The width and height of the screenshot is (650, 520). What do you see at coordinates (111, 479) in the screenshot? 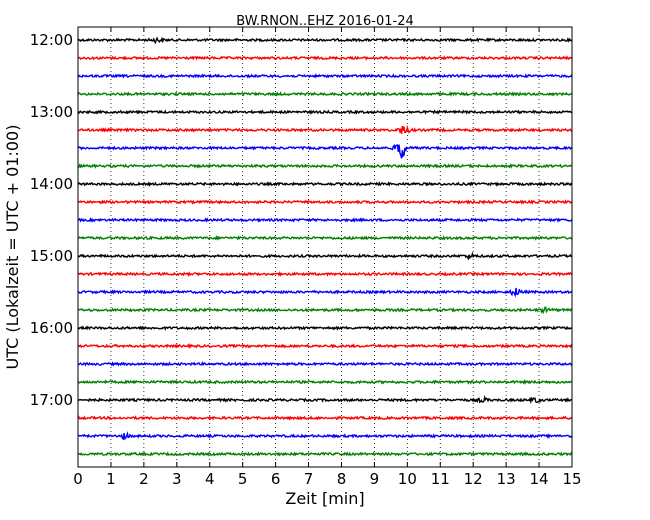
I see `x-tick-label-1: 1` at bounding box center [111, 479].